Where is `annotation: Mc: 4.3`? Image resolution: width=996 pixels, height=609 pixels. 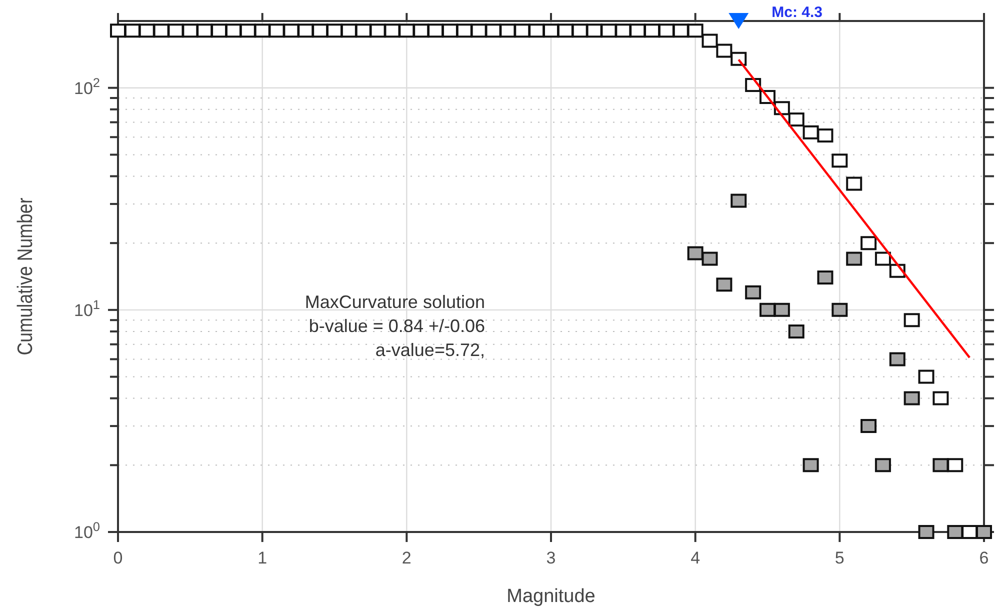
annotation: Mc: 4.3 is located at coordinates (797, 12).